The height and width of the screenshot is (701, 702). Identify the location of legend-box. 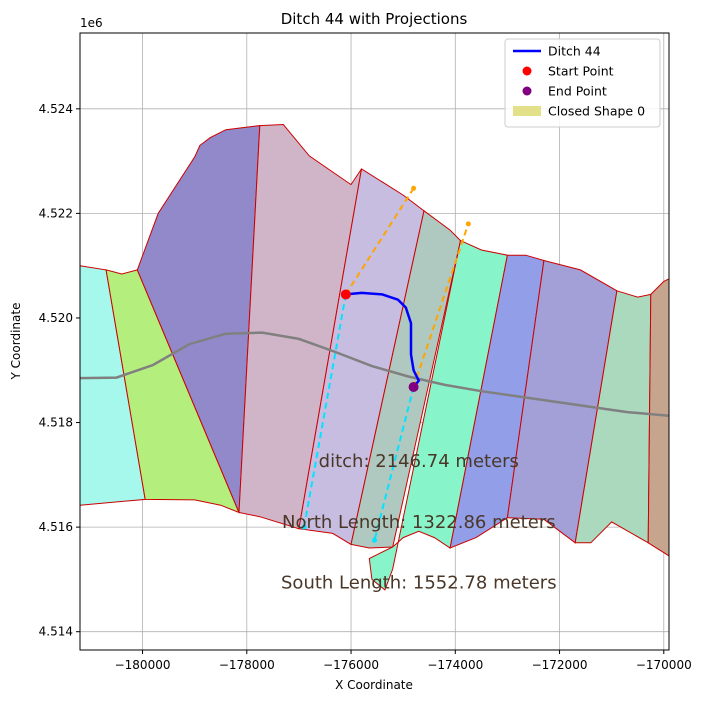
(582, 83).